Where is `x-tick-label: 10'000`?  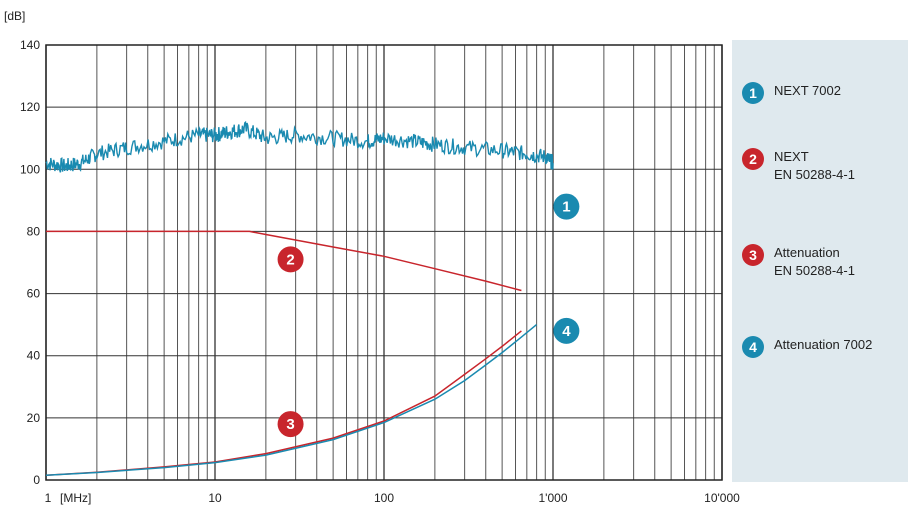 x-tick-label: 10'000 is located at coordinates (722, 498).